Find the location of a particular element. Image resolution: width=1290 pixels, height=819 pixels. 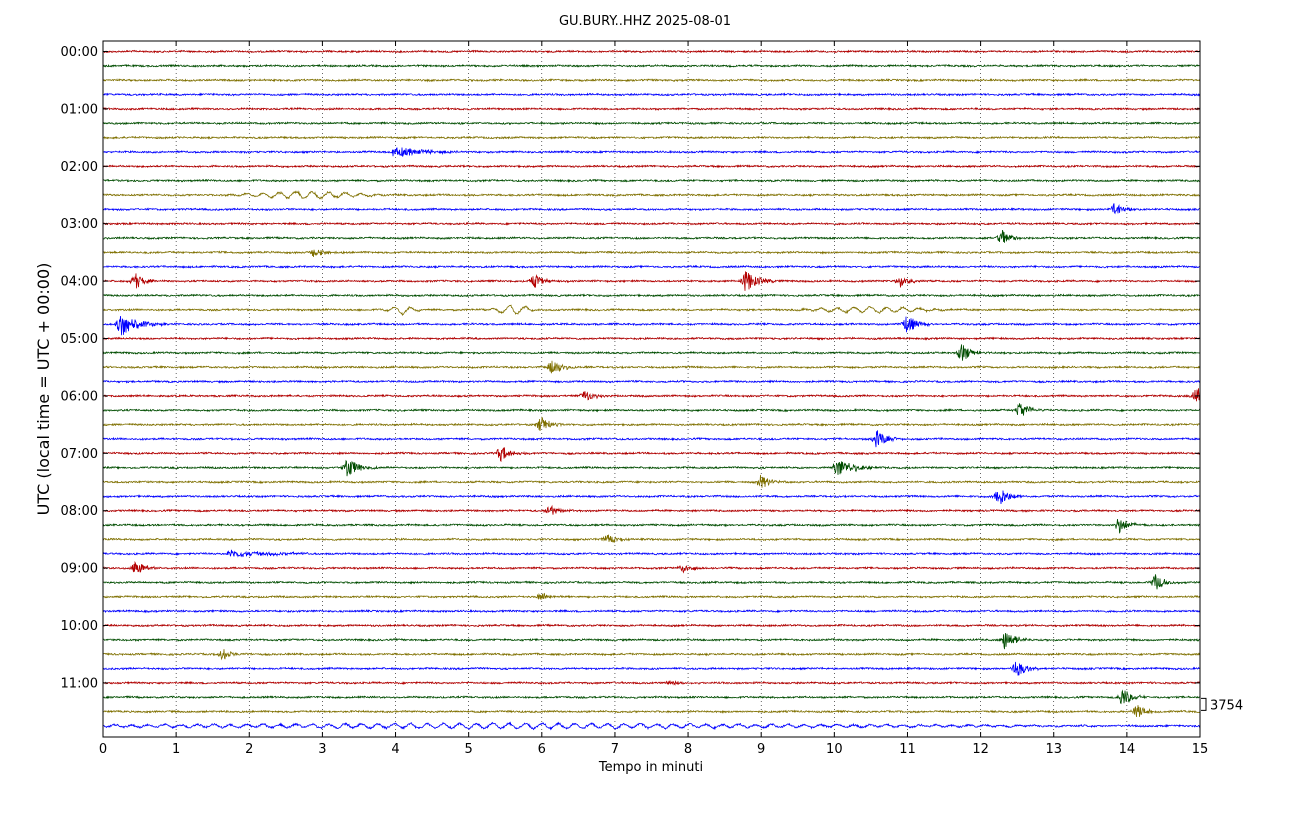

y-tick-label: 11:00 is located at coordinates (79, 683).